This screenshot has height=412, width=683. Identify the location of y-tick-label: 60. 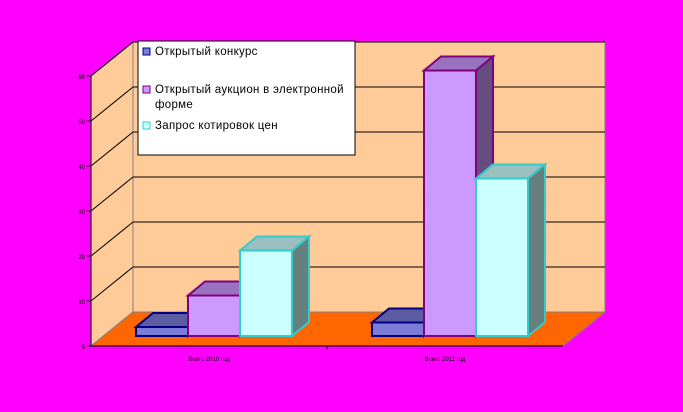
(81, 78).